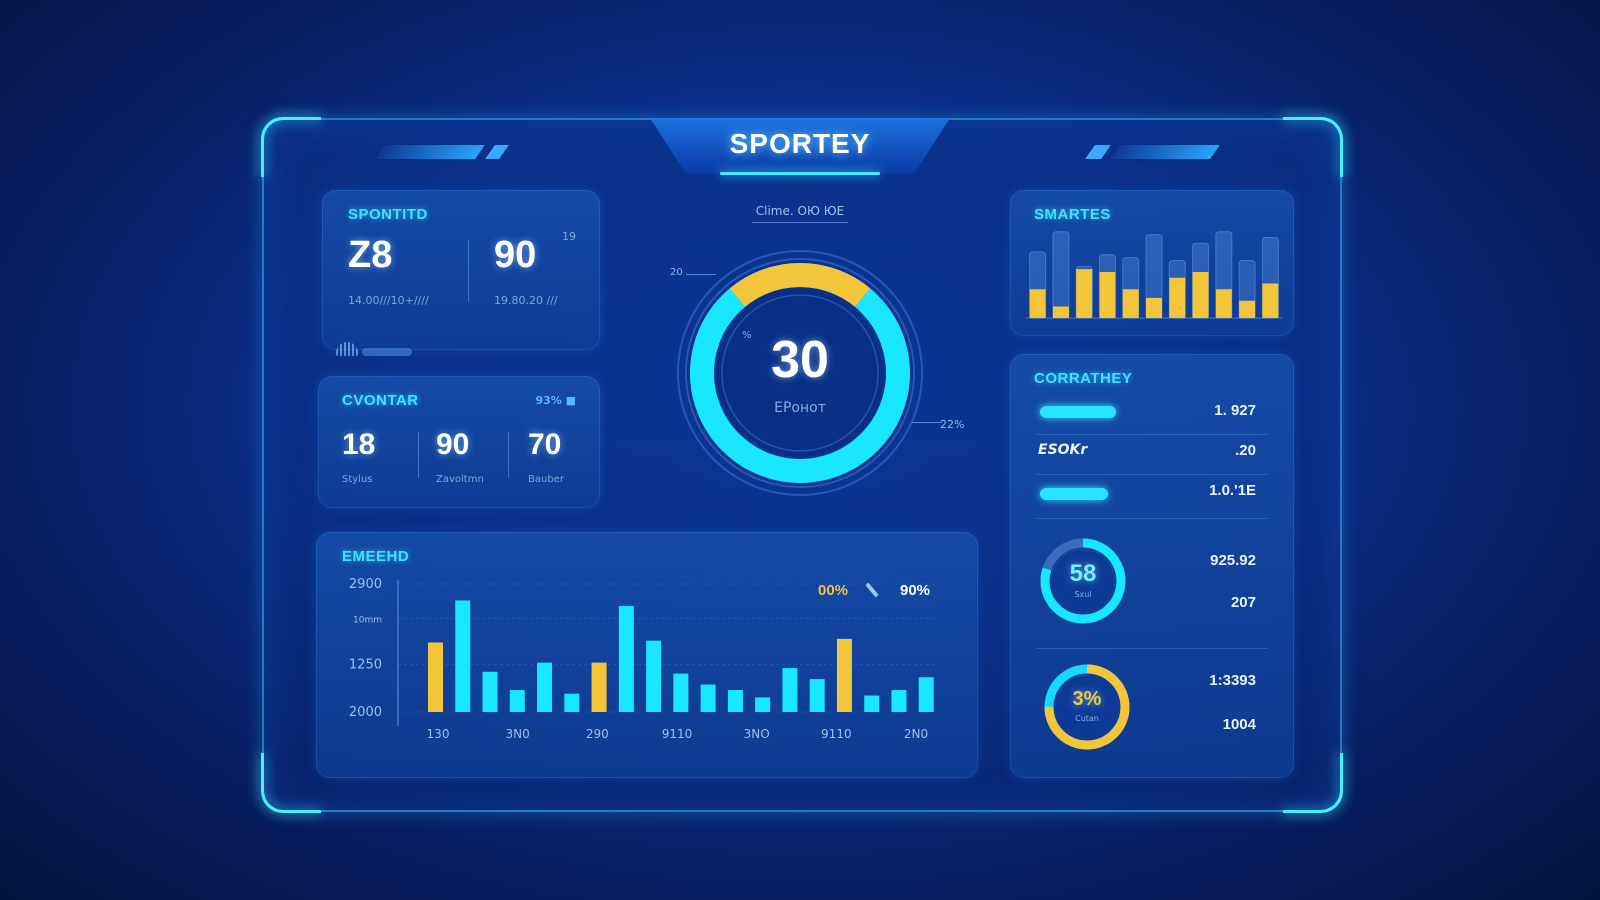  What do you see at coordinates (376, 556) in the screenshot?
I see `main-chart-title: EMEEHD` at bounding box center [376, 556].